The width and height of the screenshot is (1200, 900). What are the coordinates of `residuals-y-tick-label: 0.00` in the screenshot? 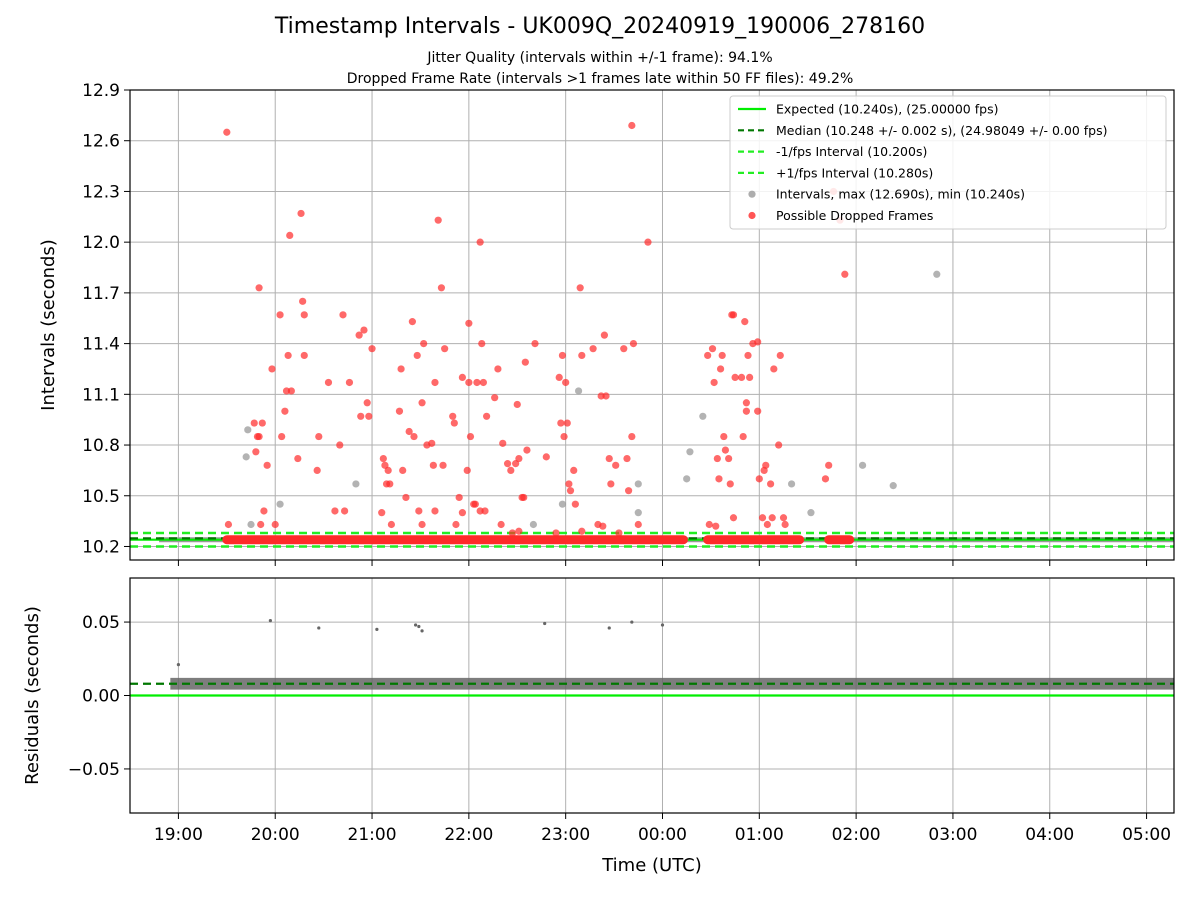 It's located at (101, 697).